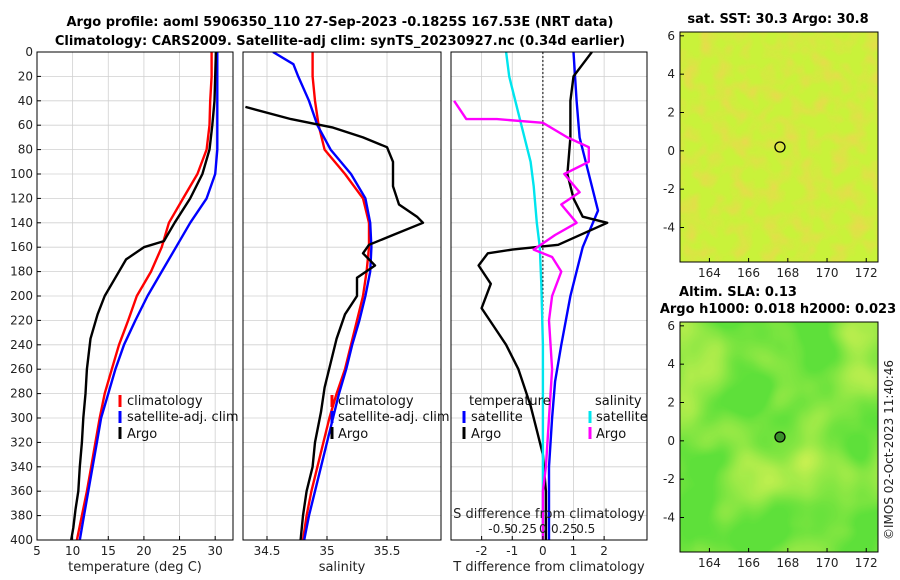 This screenshot has height=580, width=900. I want to click on x-tick-label: 25, so click(179, 551).